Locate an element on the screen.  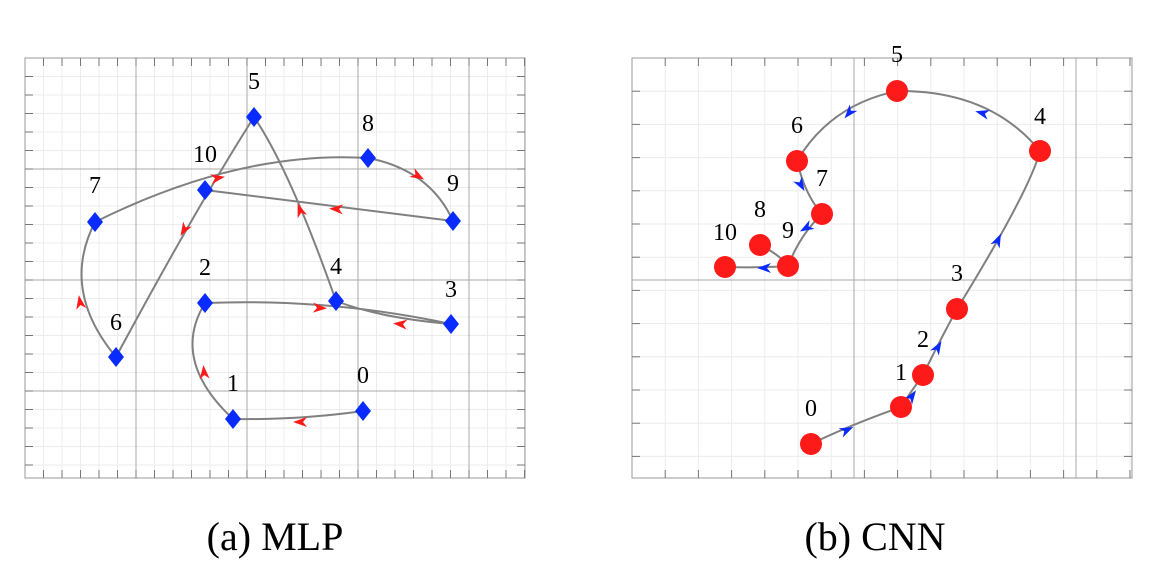
cnn-caption: (b) CNN is located at coordinates (874, 536).